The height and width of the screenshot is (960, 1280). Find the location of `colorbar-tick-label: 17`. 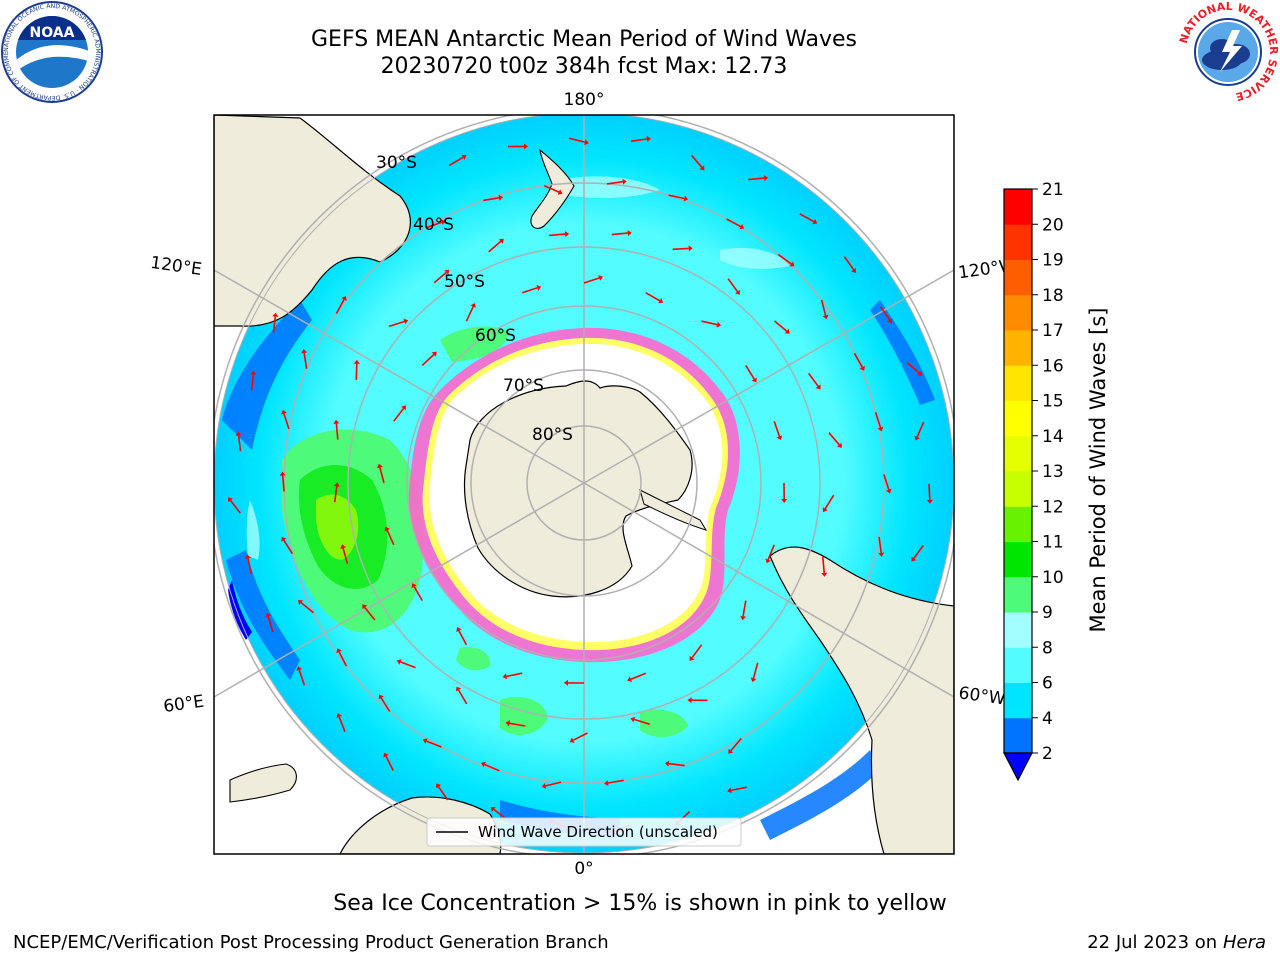

colorbar-tick-label: 17 is located at coordinates (1053, 331).